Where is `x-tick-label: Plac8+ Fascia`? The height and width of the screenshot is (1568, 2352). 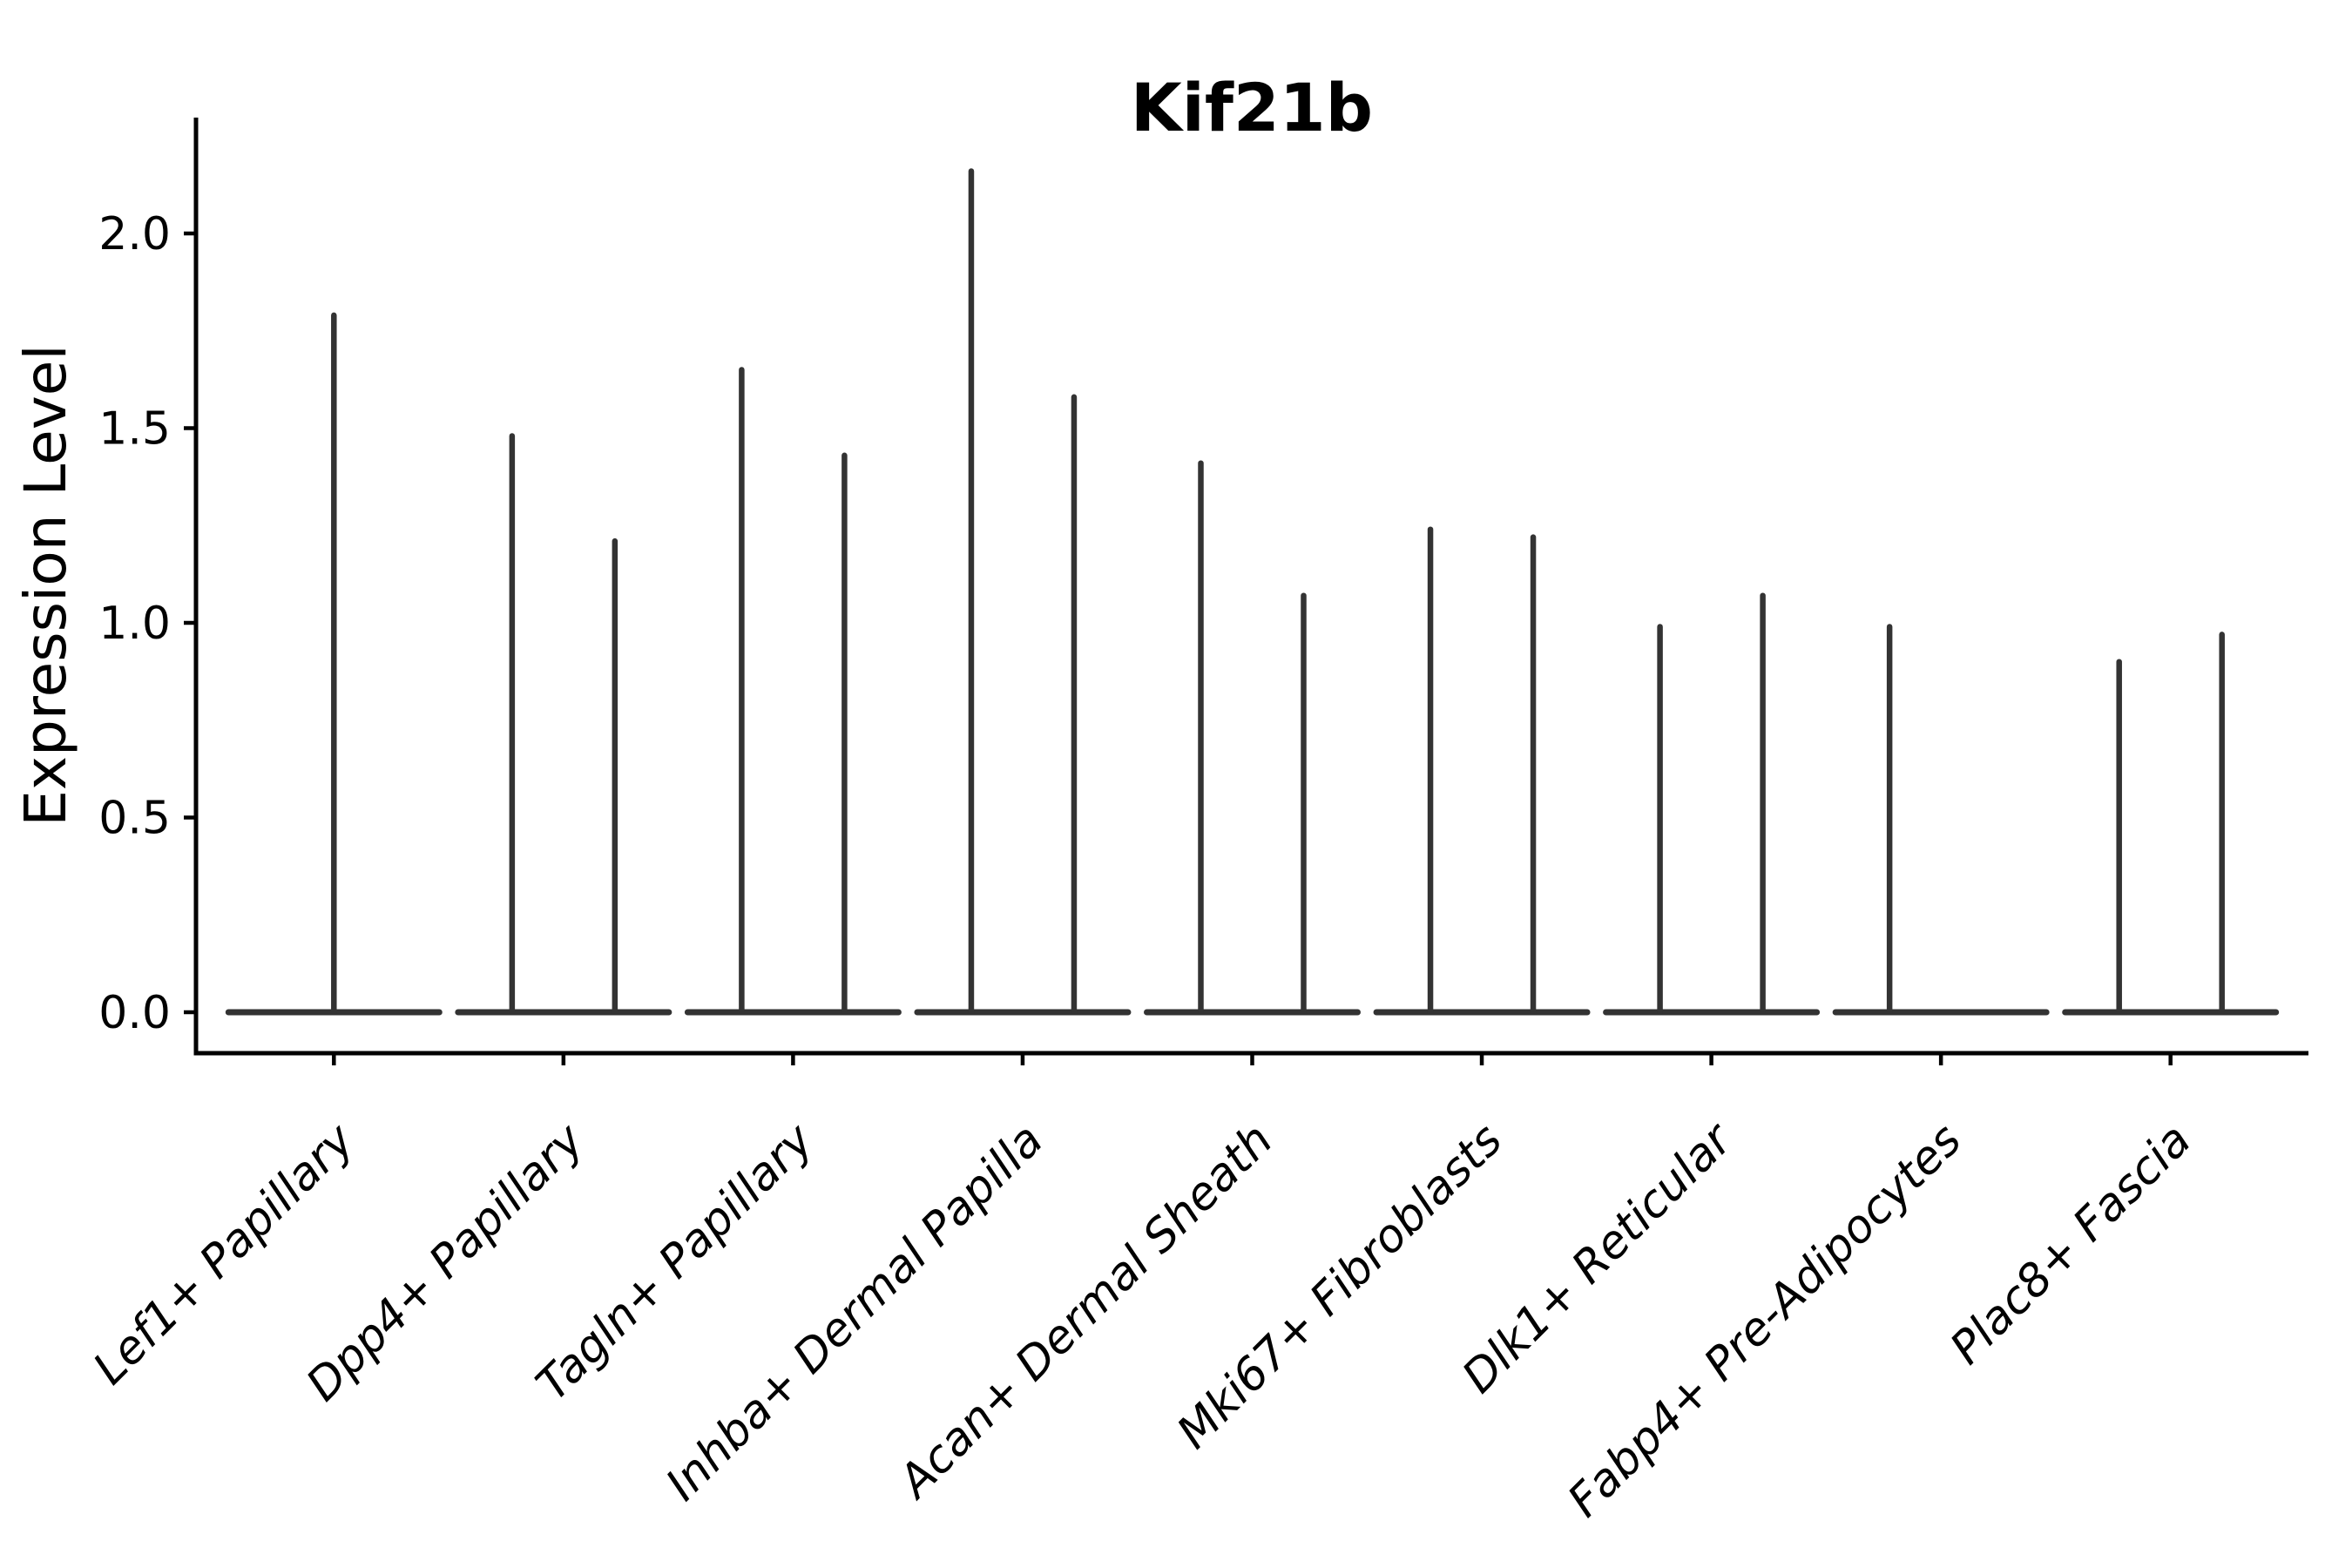 x-tick-label: Plac8+ Fascia is located at coordinates (2071, 1244).